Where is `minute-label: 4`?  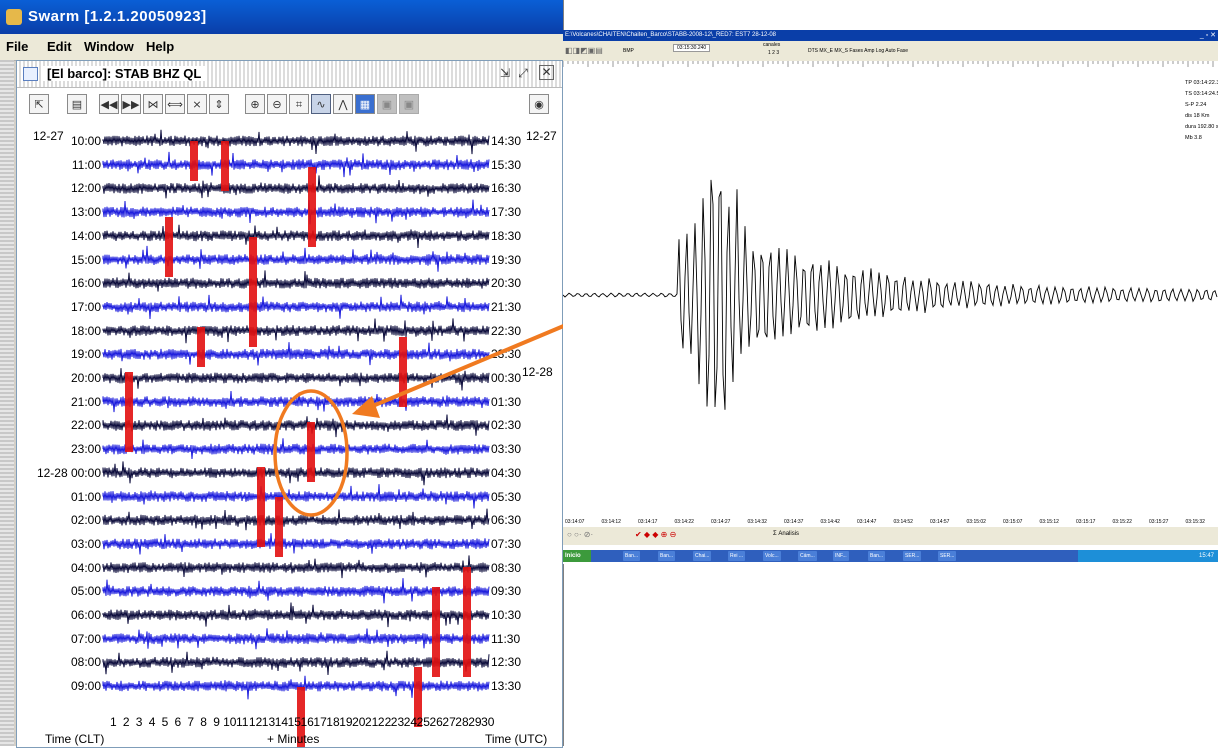 minute-label: 4 is located at coordinates (152, 722).